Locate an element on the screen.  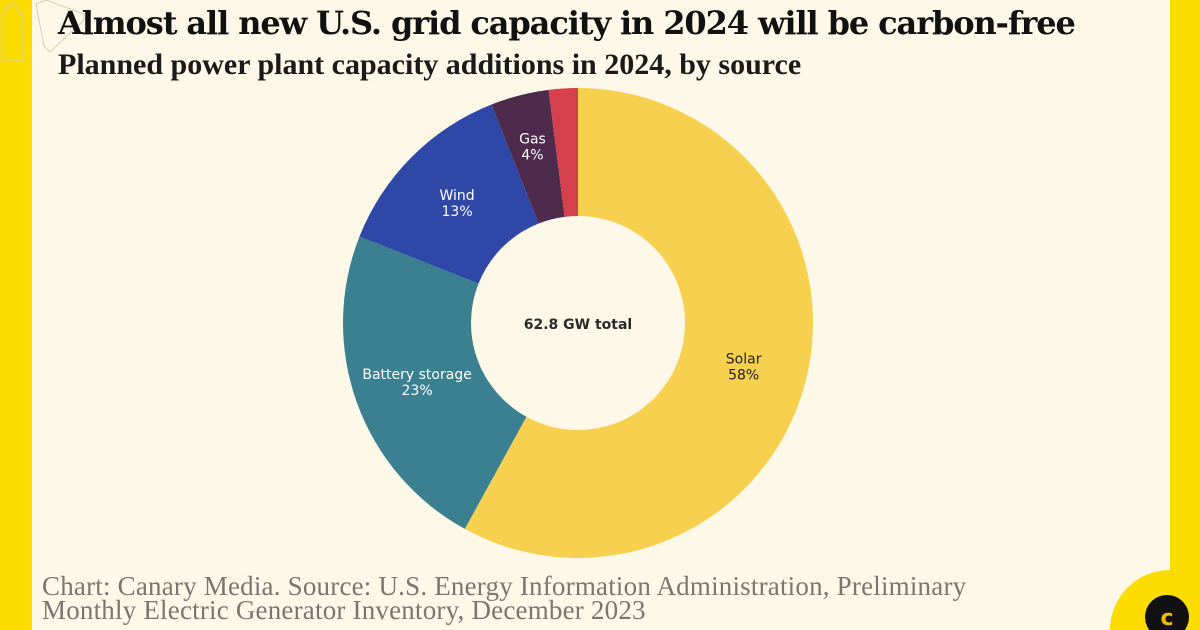
slice-percent-label: 4% is located at coordinates (532, 156).